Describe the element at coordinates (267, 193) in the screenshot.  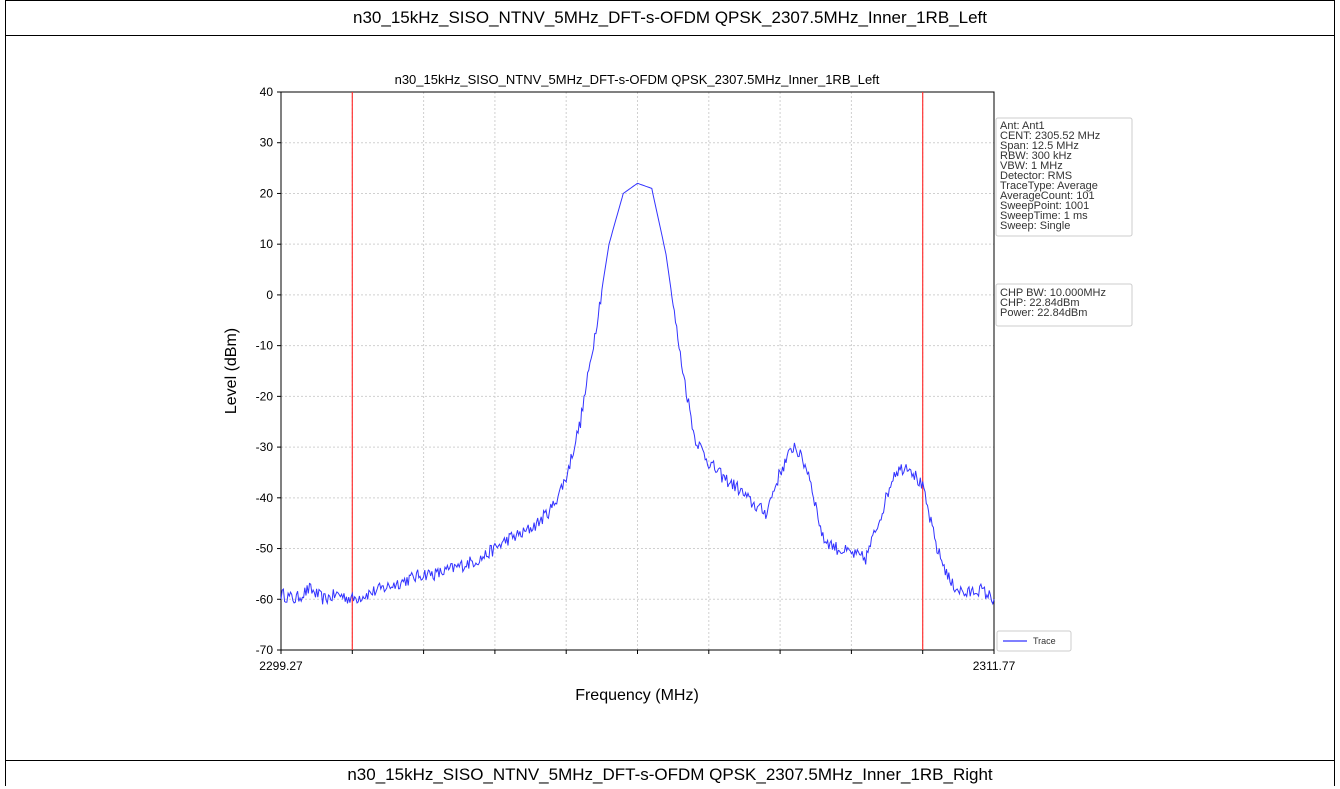
I see `y-tick-label: 20` at that location.